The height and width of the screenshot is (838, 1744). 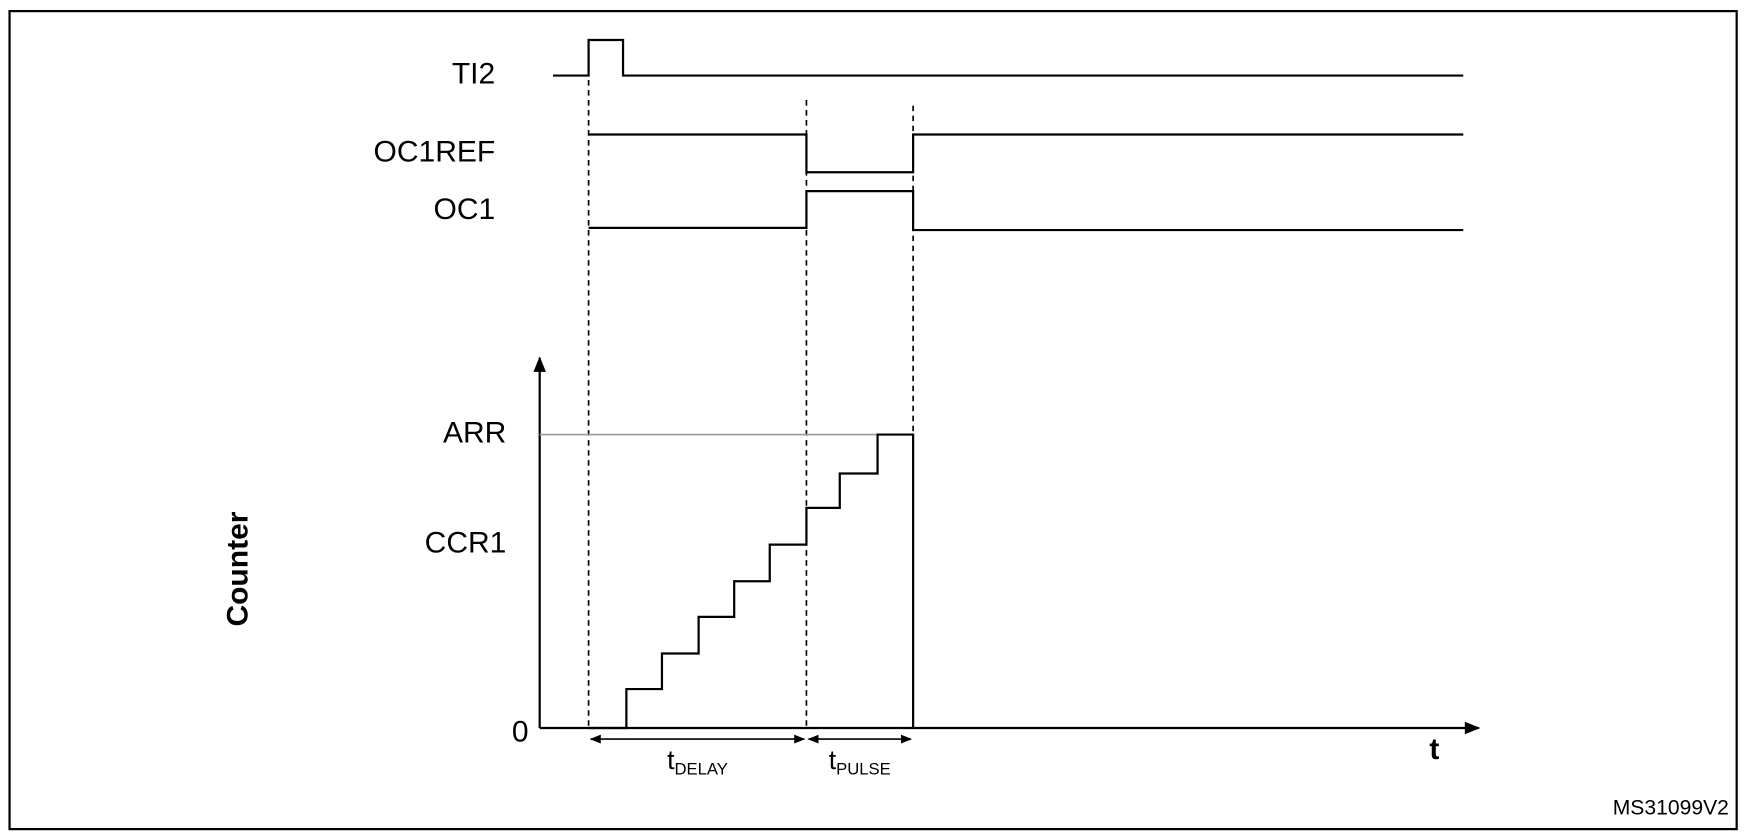 I want to click on figure-id: MS31099V2, so click(x=1671, y=808).